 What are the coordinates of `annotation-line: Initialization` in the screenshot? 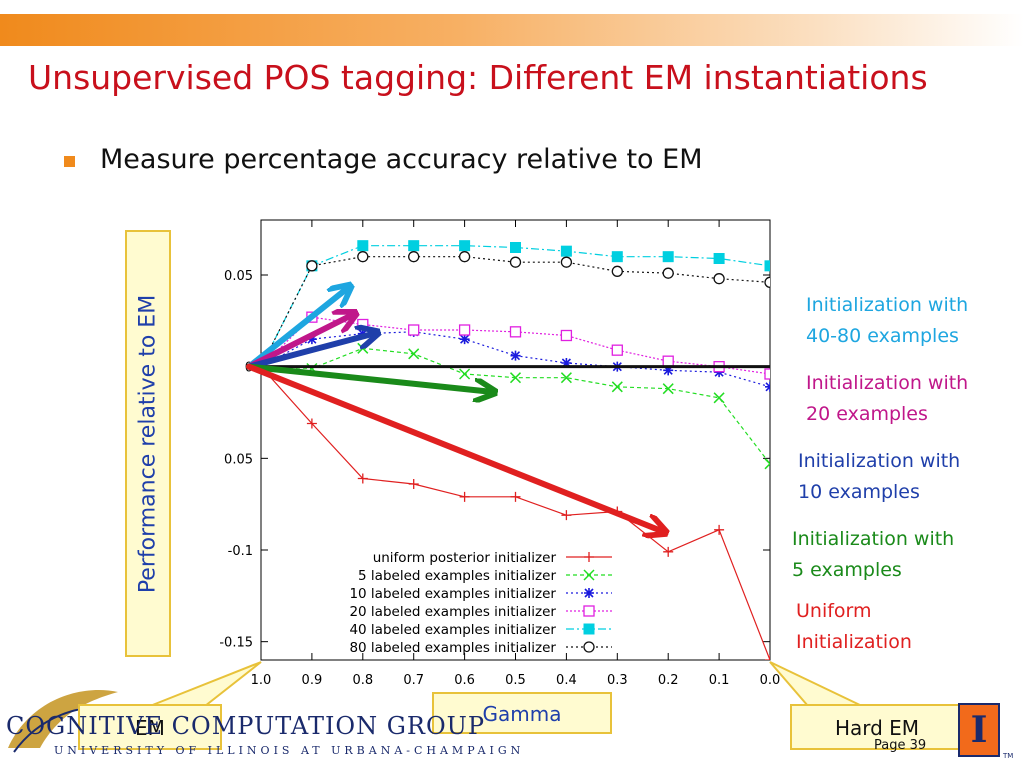 It's located at (854, 642).